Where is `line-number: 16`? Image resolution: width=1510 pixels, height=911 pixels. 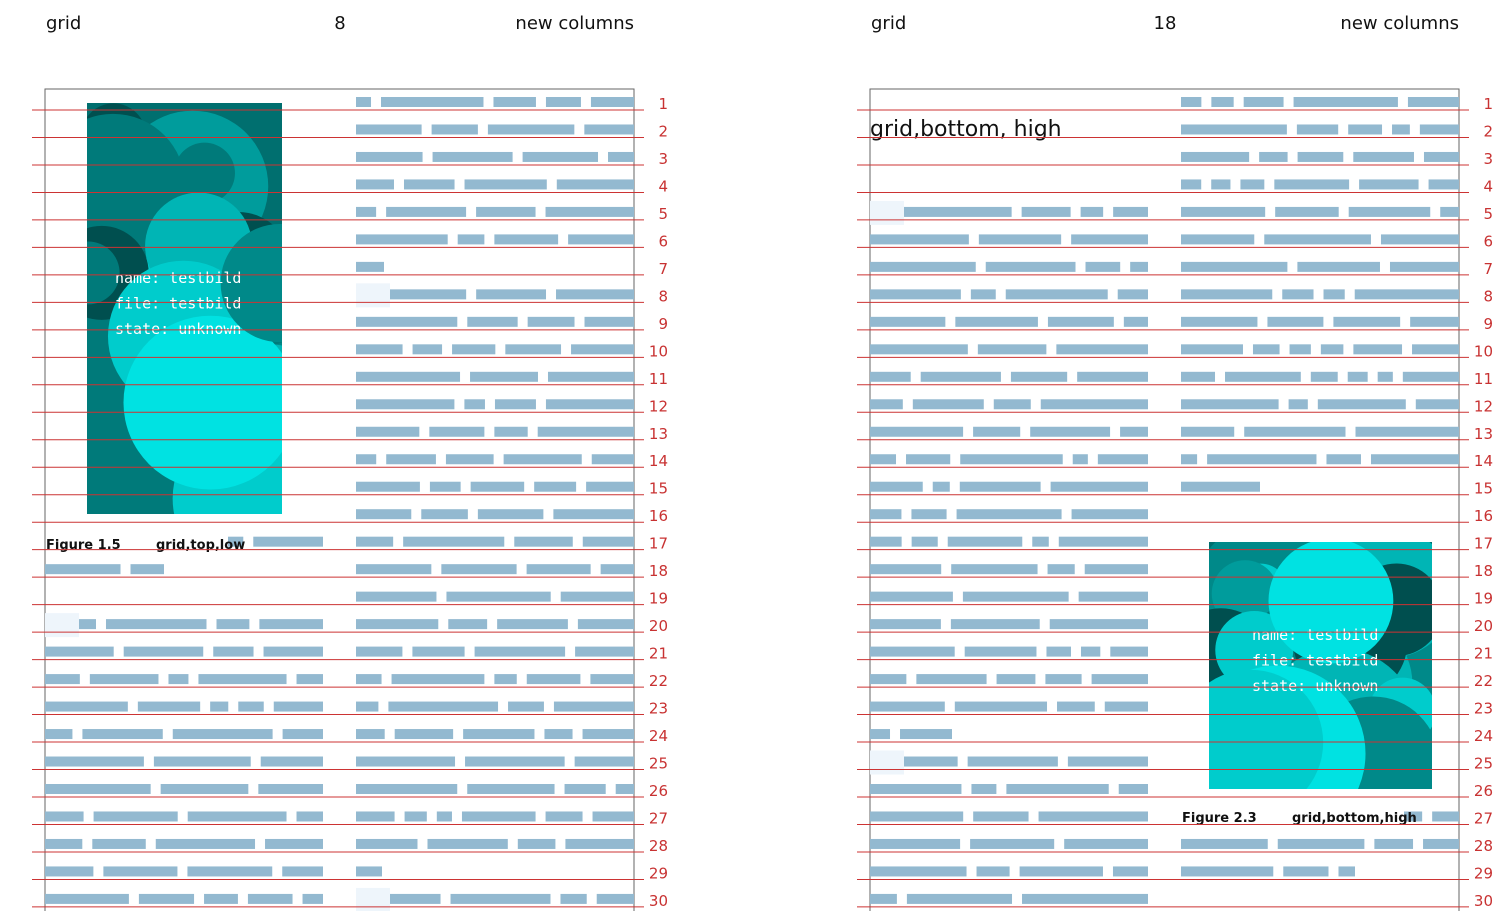
line-number: 16 is located at coordinates (658, 516).